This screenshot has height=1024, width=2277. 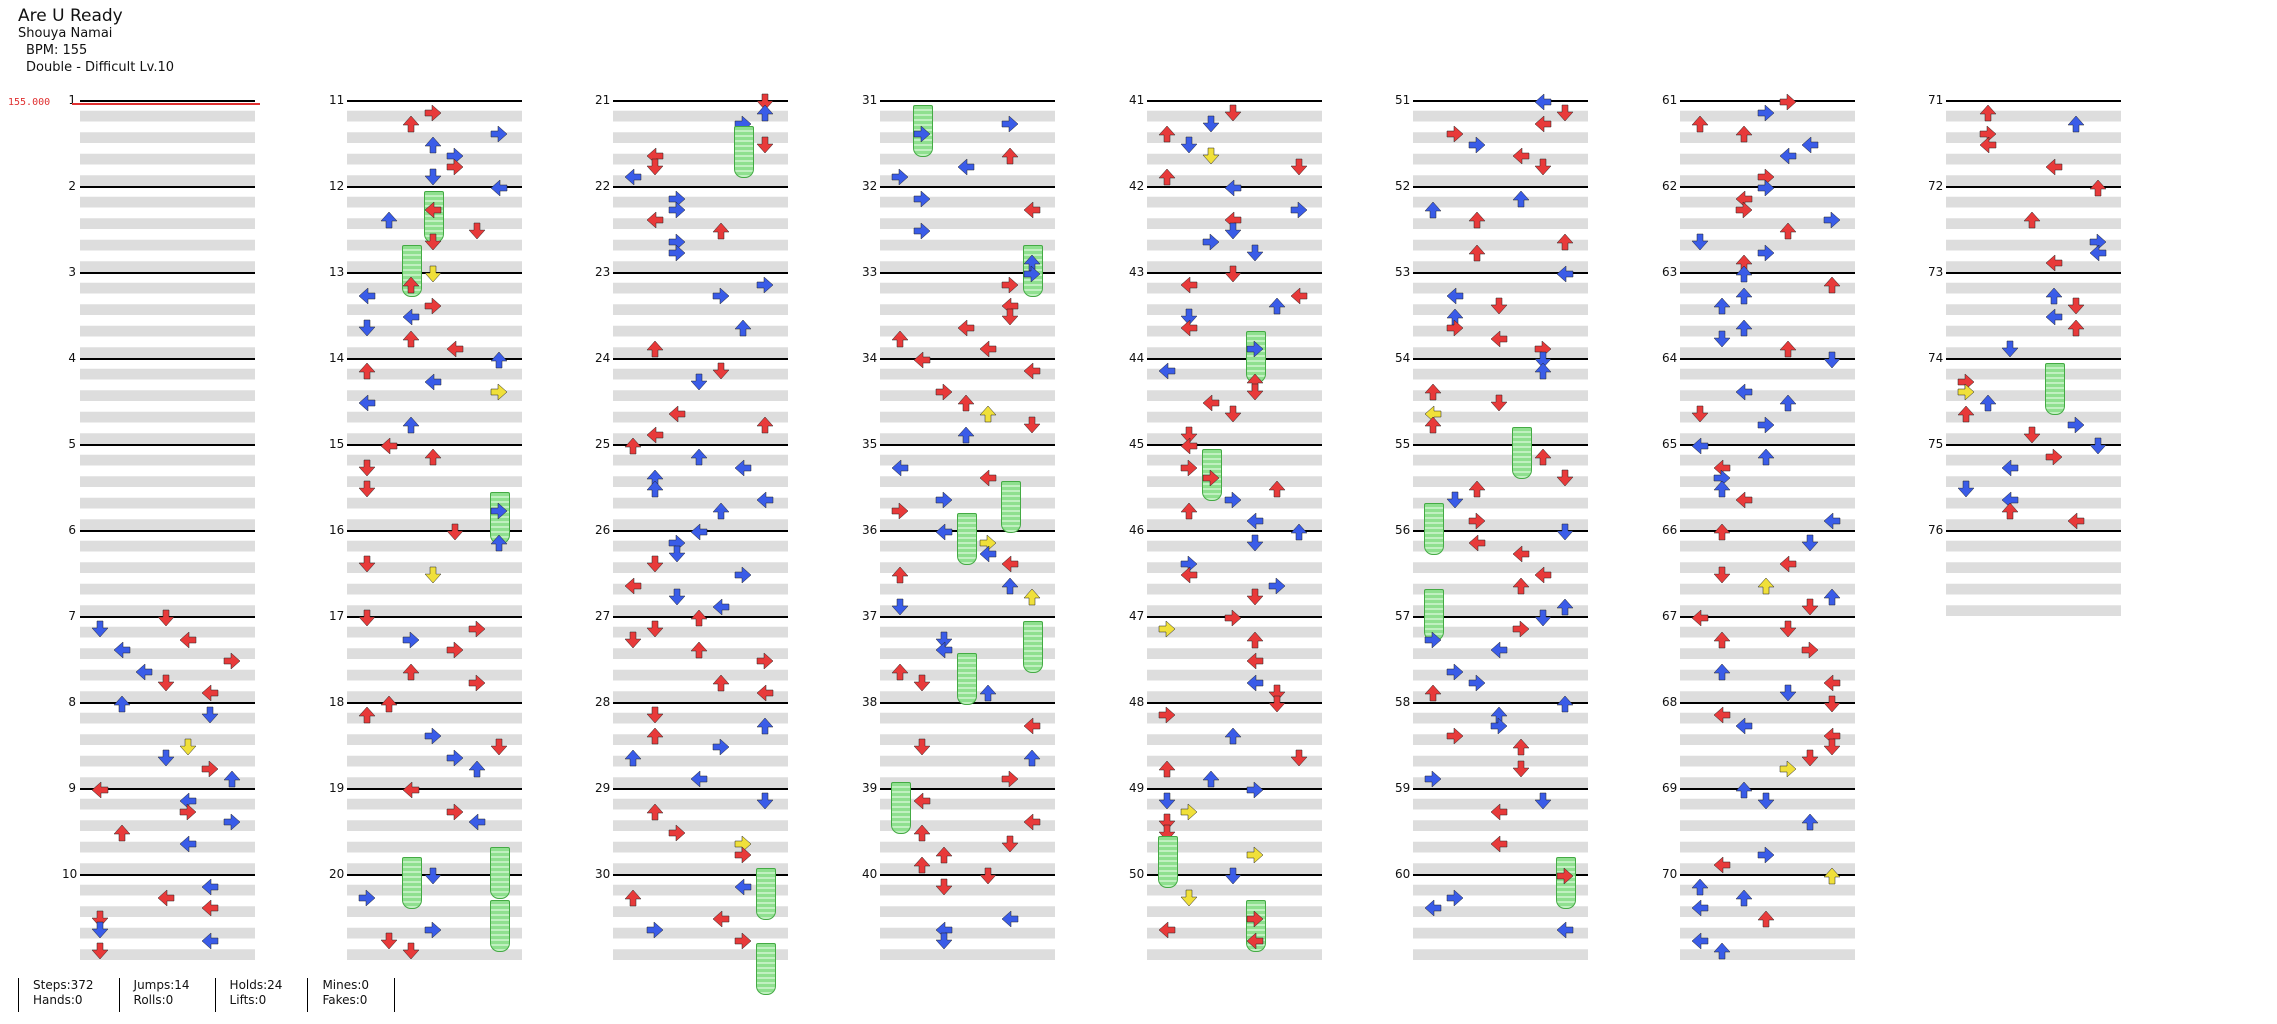 I want to click on measure-number: 61, so click(x=1670, y=100).